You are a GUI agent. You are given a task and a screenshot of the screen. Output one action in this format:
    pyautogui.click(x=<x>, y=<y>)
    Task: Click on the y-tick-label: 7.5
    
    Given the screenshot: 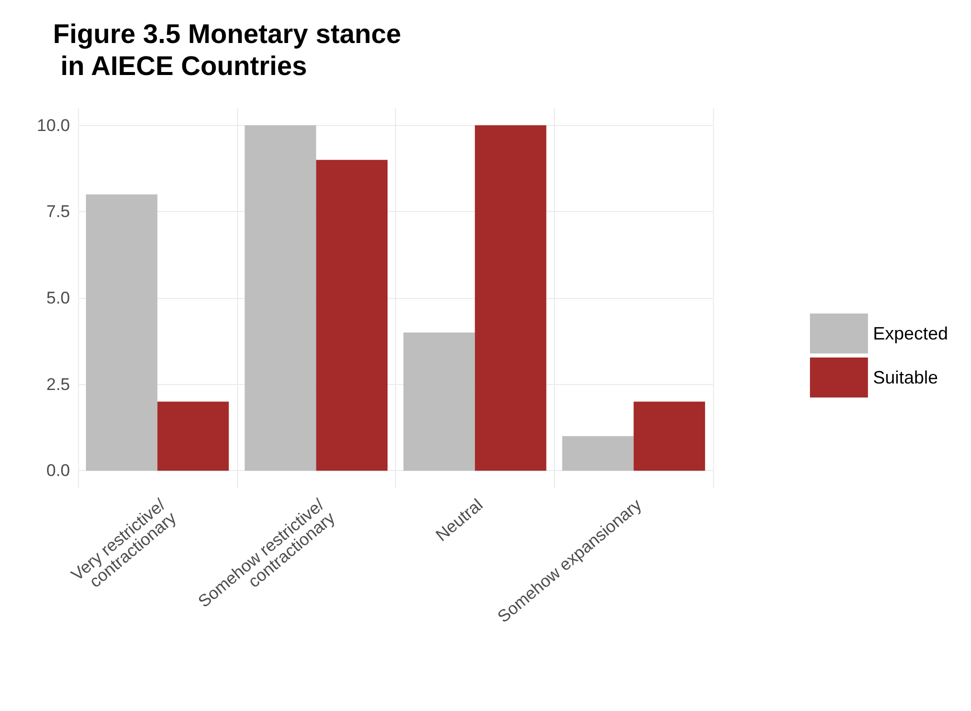 What is the action you would take?
    pyautogui.click(x=58, y=212)
    